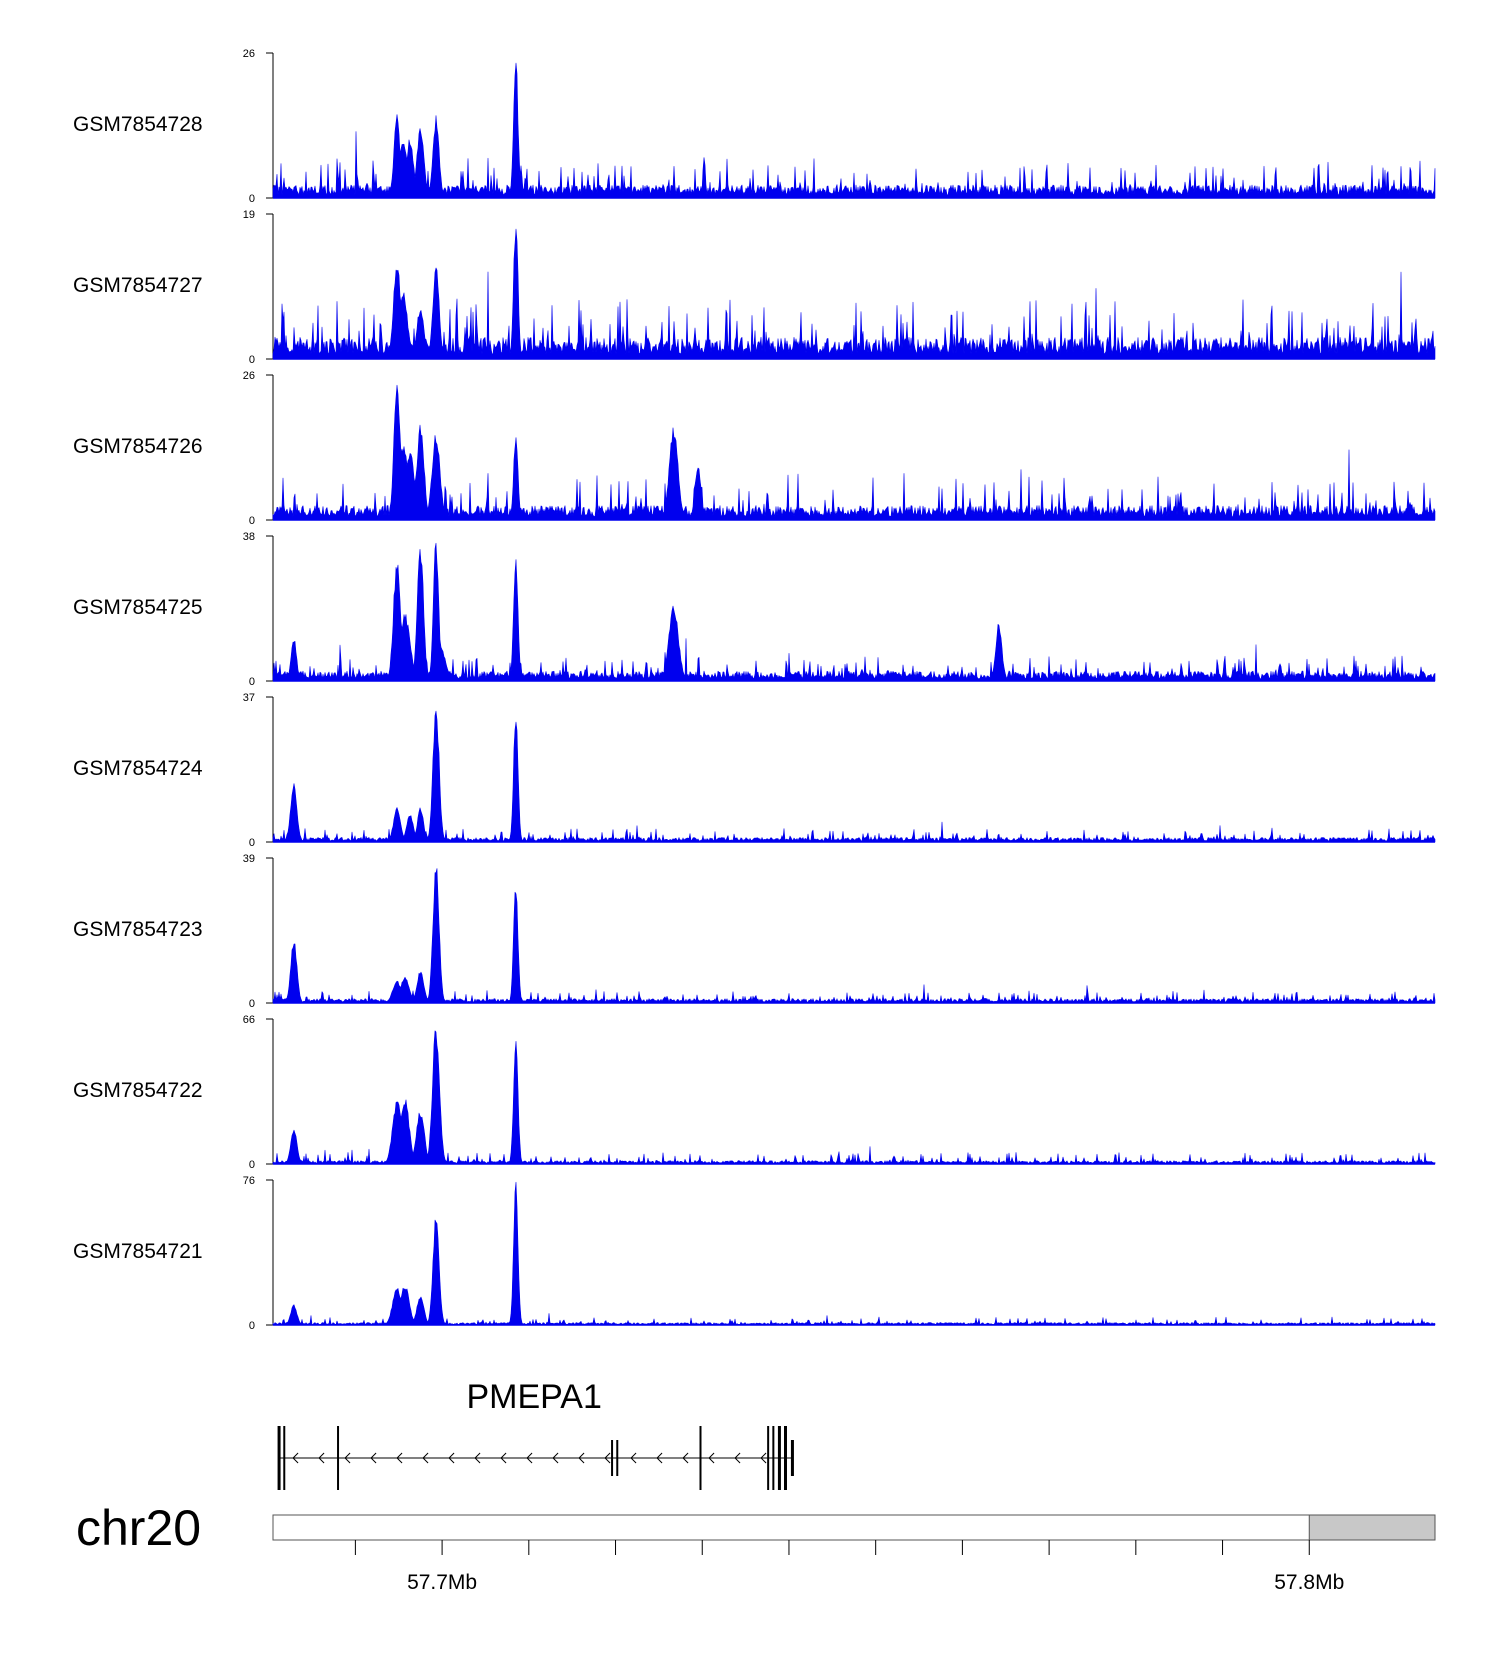 This screenshot has width=1500, height=1660. Describe the element at coordinates (138, 1528) in the screenshot. I see `chromosome-label: chr20` at that location.